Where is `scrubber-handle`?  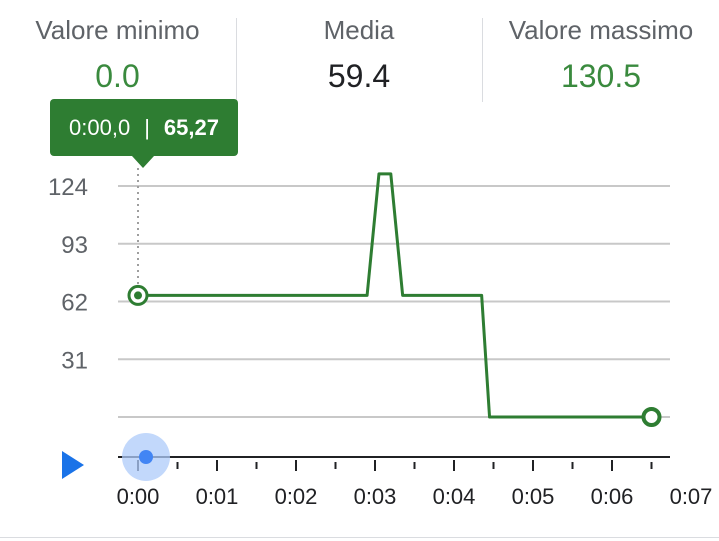 scrubber-handle is located at coordinates (146, 457).